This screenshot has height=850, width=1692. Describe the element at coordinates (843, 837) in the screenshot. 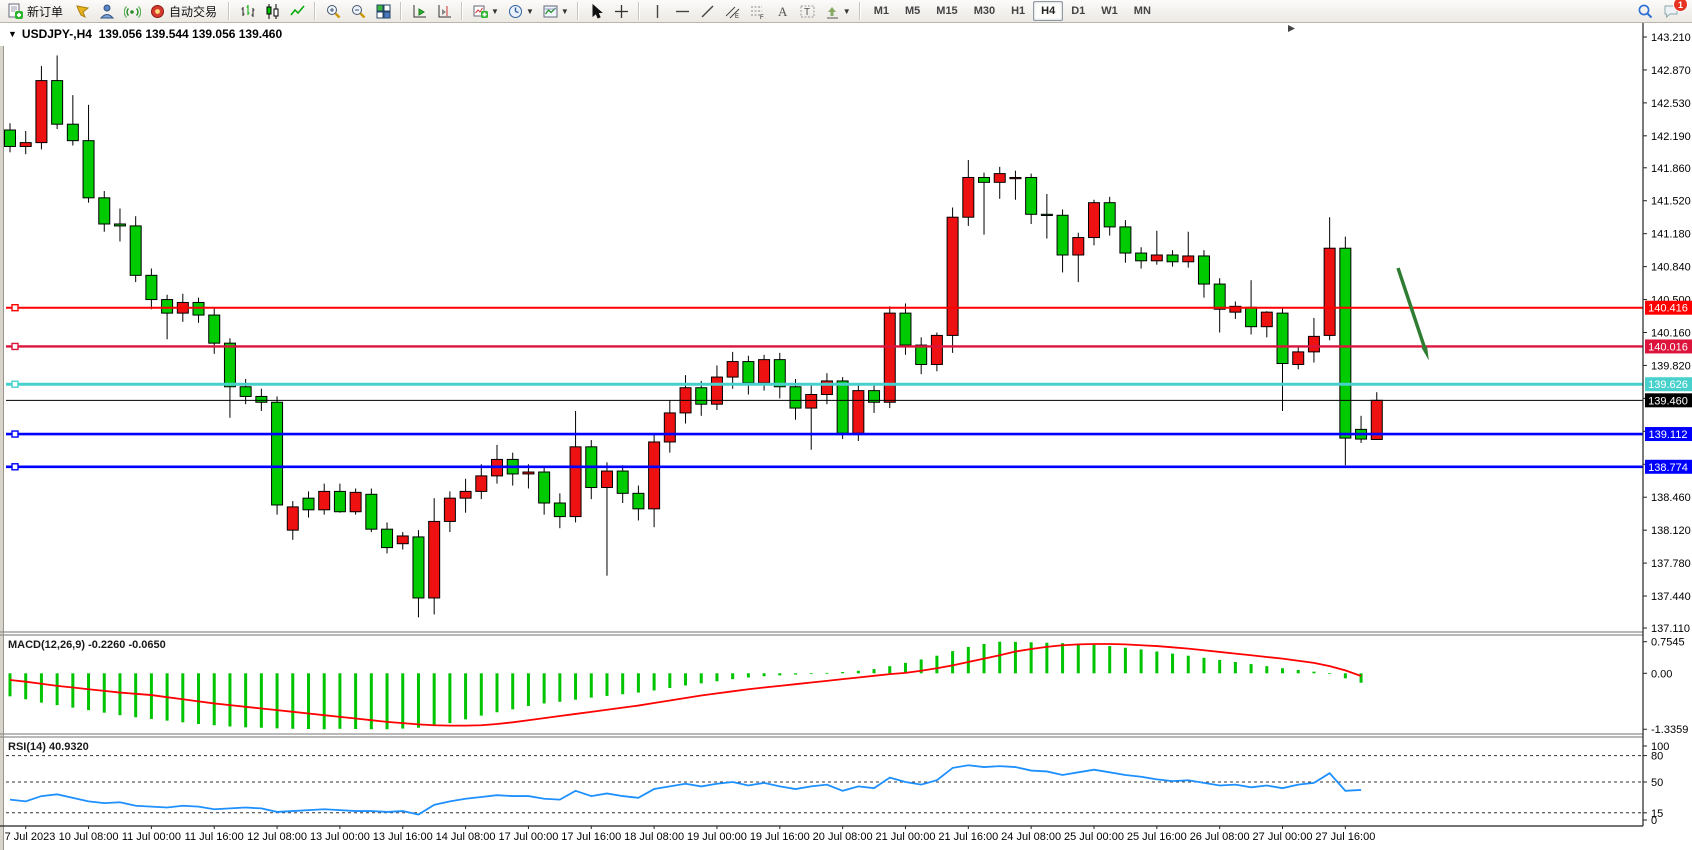

I see `svg-text: 20 Jul 08:00` at that location.